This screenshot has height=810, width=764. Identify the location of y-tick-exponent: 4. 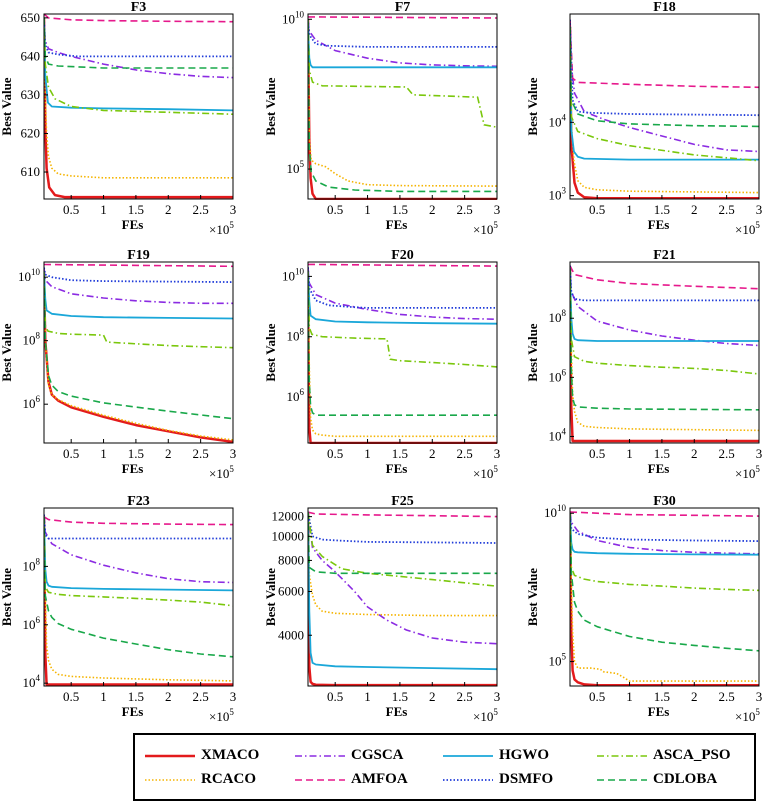
(38, 678).